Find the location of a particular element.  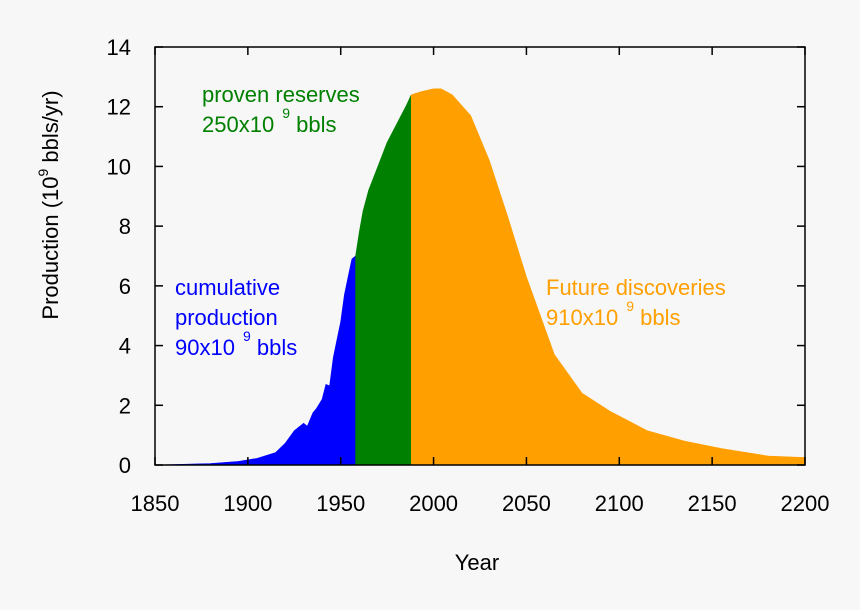

y-tick-label: 2 is located at coordinates (125, 405).